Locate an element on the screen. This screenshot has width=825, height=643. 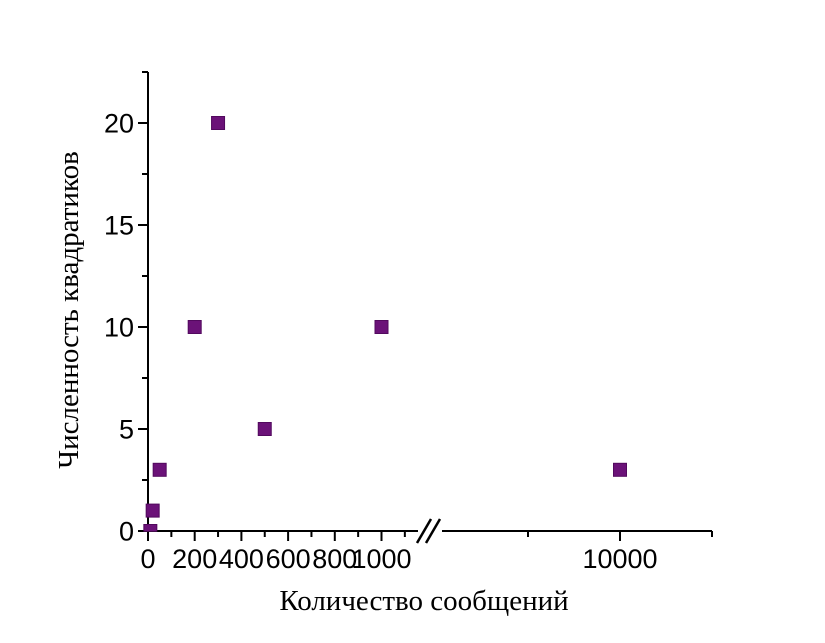
y-axis-ticks: 0 5 10 15 20 is located at coordinates (126, 309).